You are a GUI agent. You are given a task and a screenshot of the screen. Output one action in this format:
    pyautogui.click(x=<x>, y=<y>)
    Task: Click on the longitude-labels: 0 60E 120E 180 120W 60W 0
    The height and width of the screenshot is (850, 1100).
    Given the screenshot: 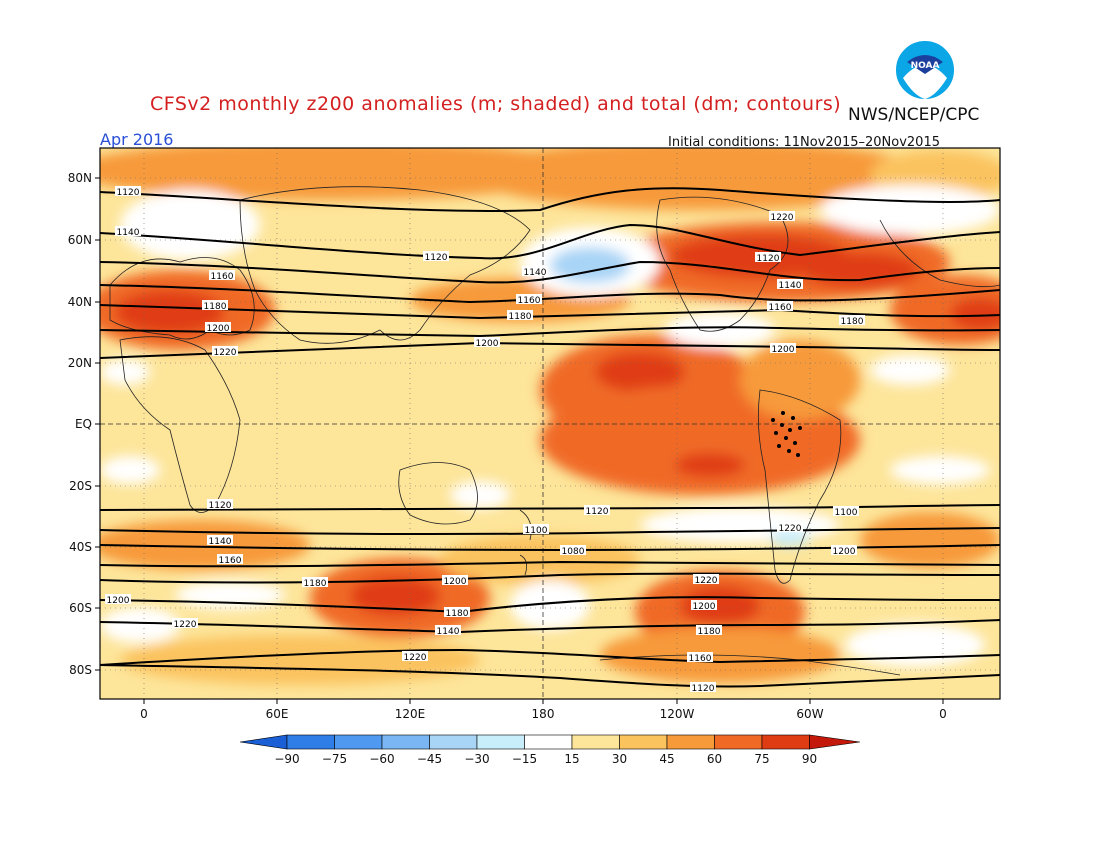 What is the action you would take?
    pyautogui.click(x=543, y=714)
    